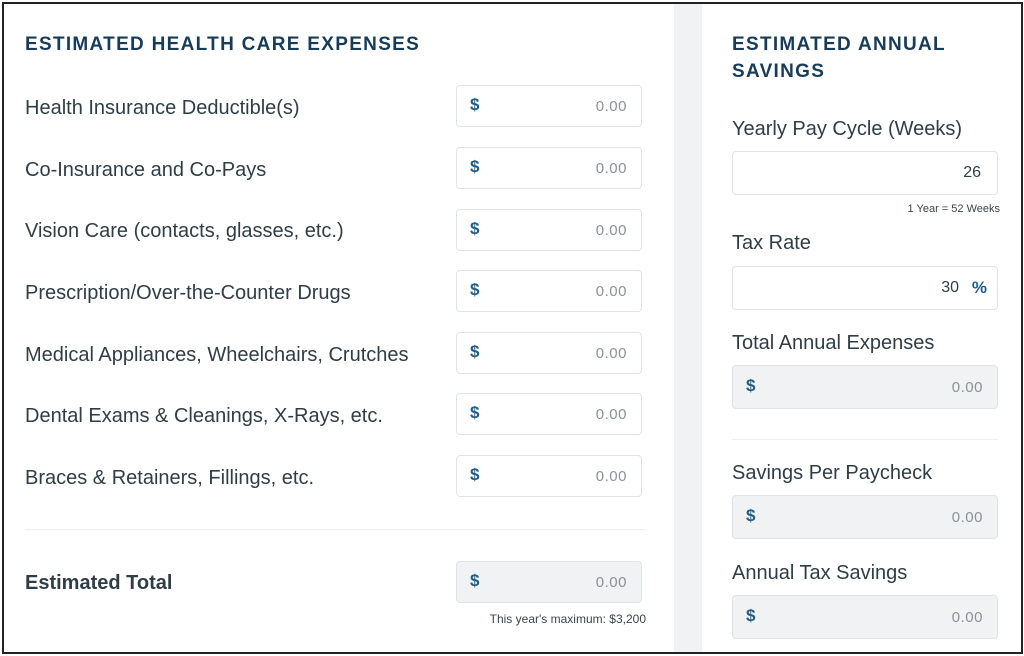 Image resolution: width=1024 pixels, height=656 pixels. What do you see at coordinates (188, 293) in the screenshot?
I see `row-label-prescription: Prescription/Over-the-Counter Drugs` at bounding box center [188, 293].